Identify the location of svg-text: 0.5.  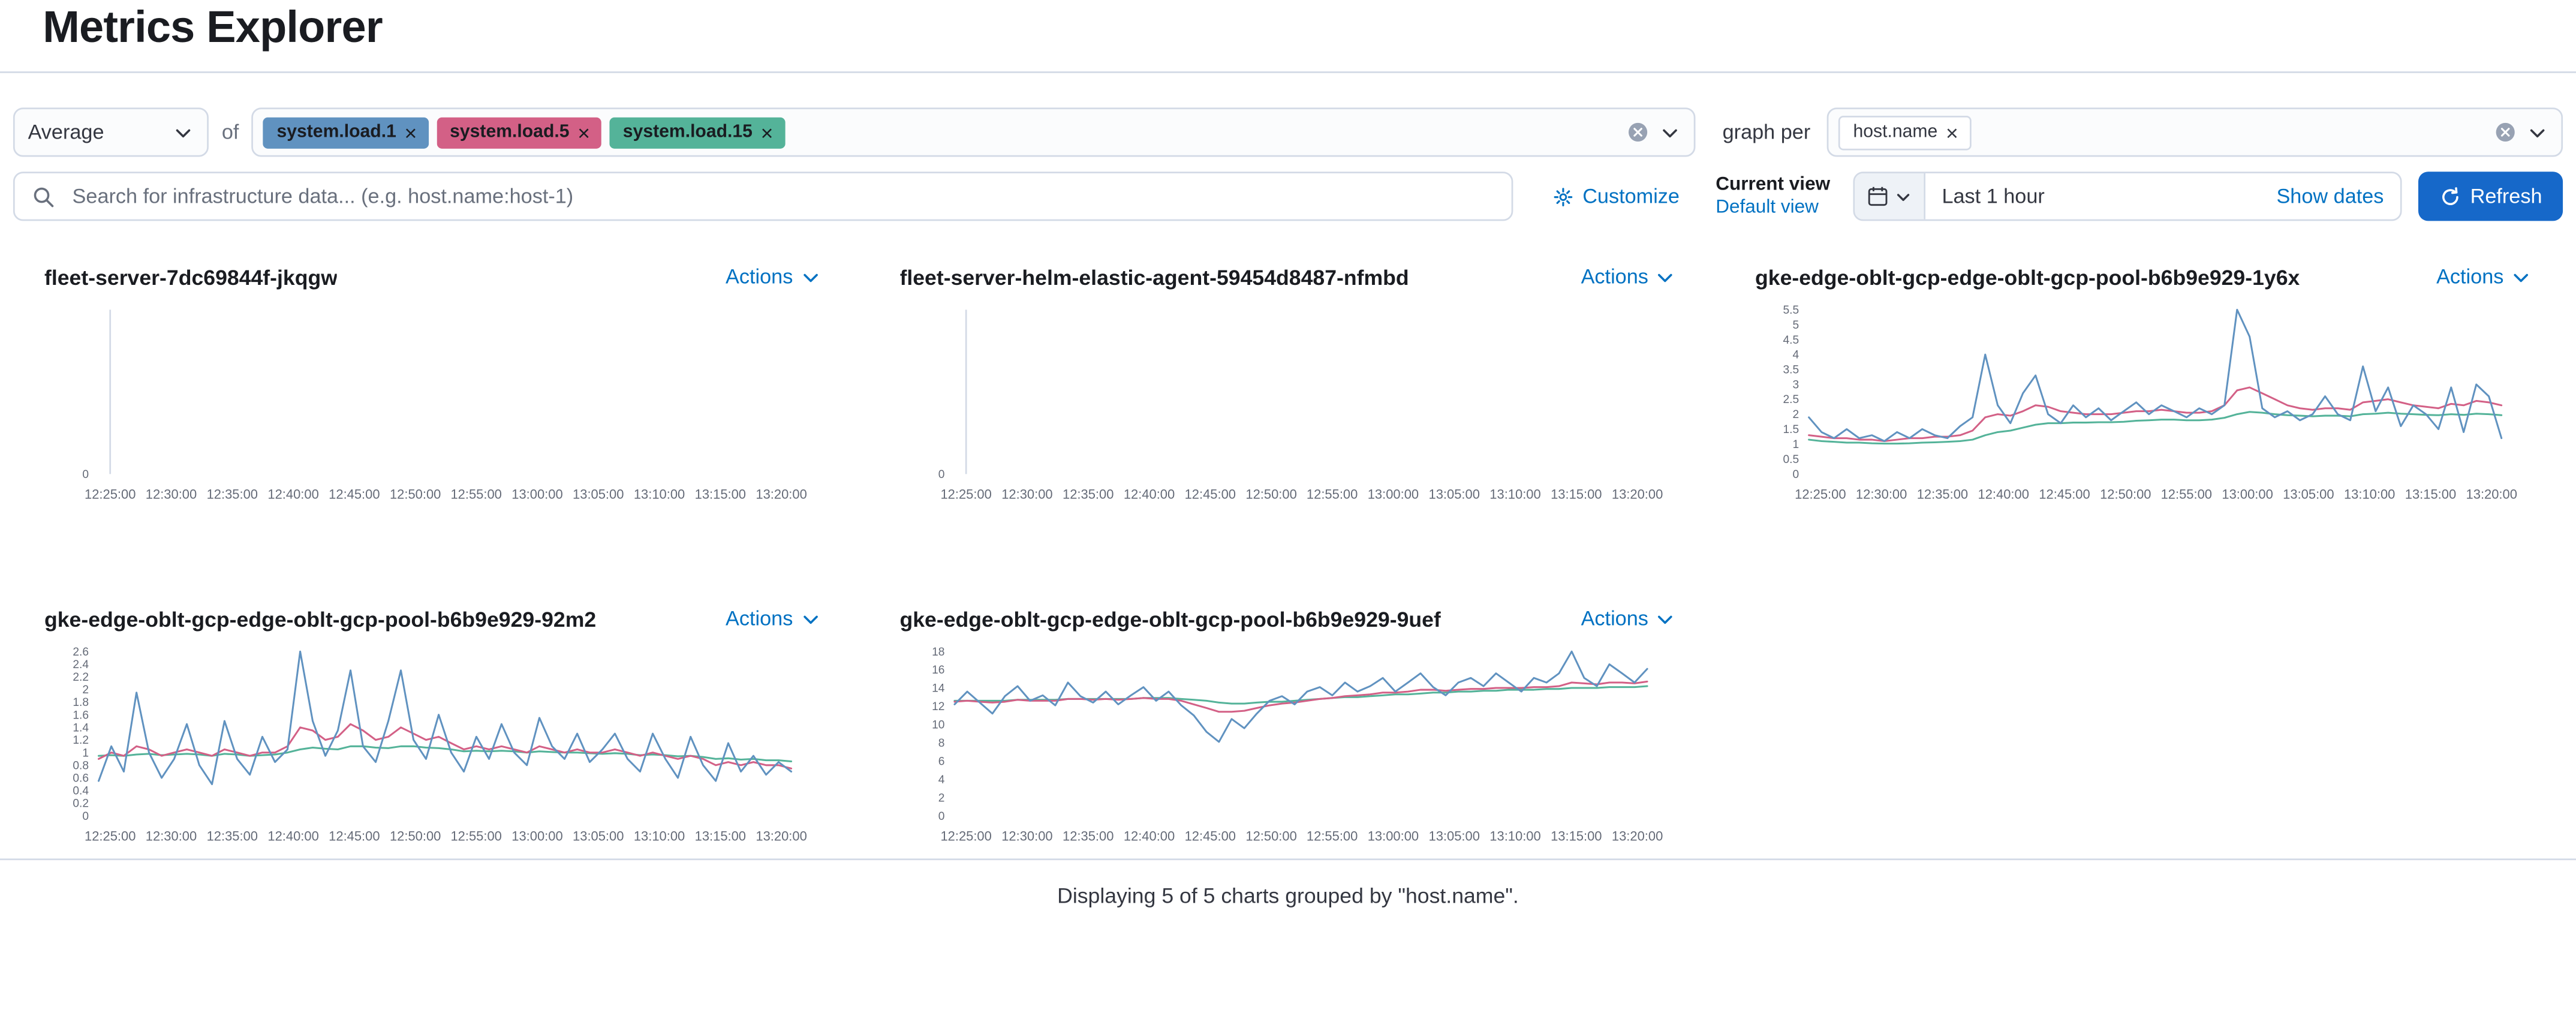
(1791, 459).